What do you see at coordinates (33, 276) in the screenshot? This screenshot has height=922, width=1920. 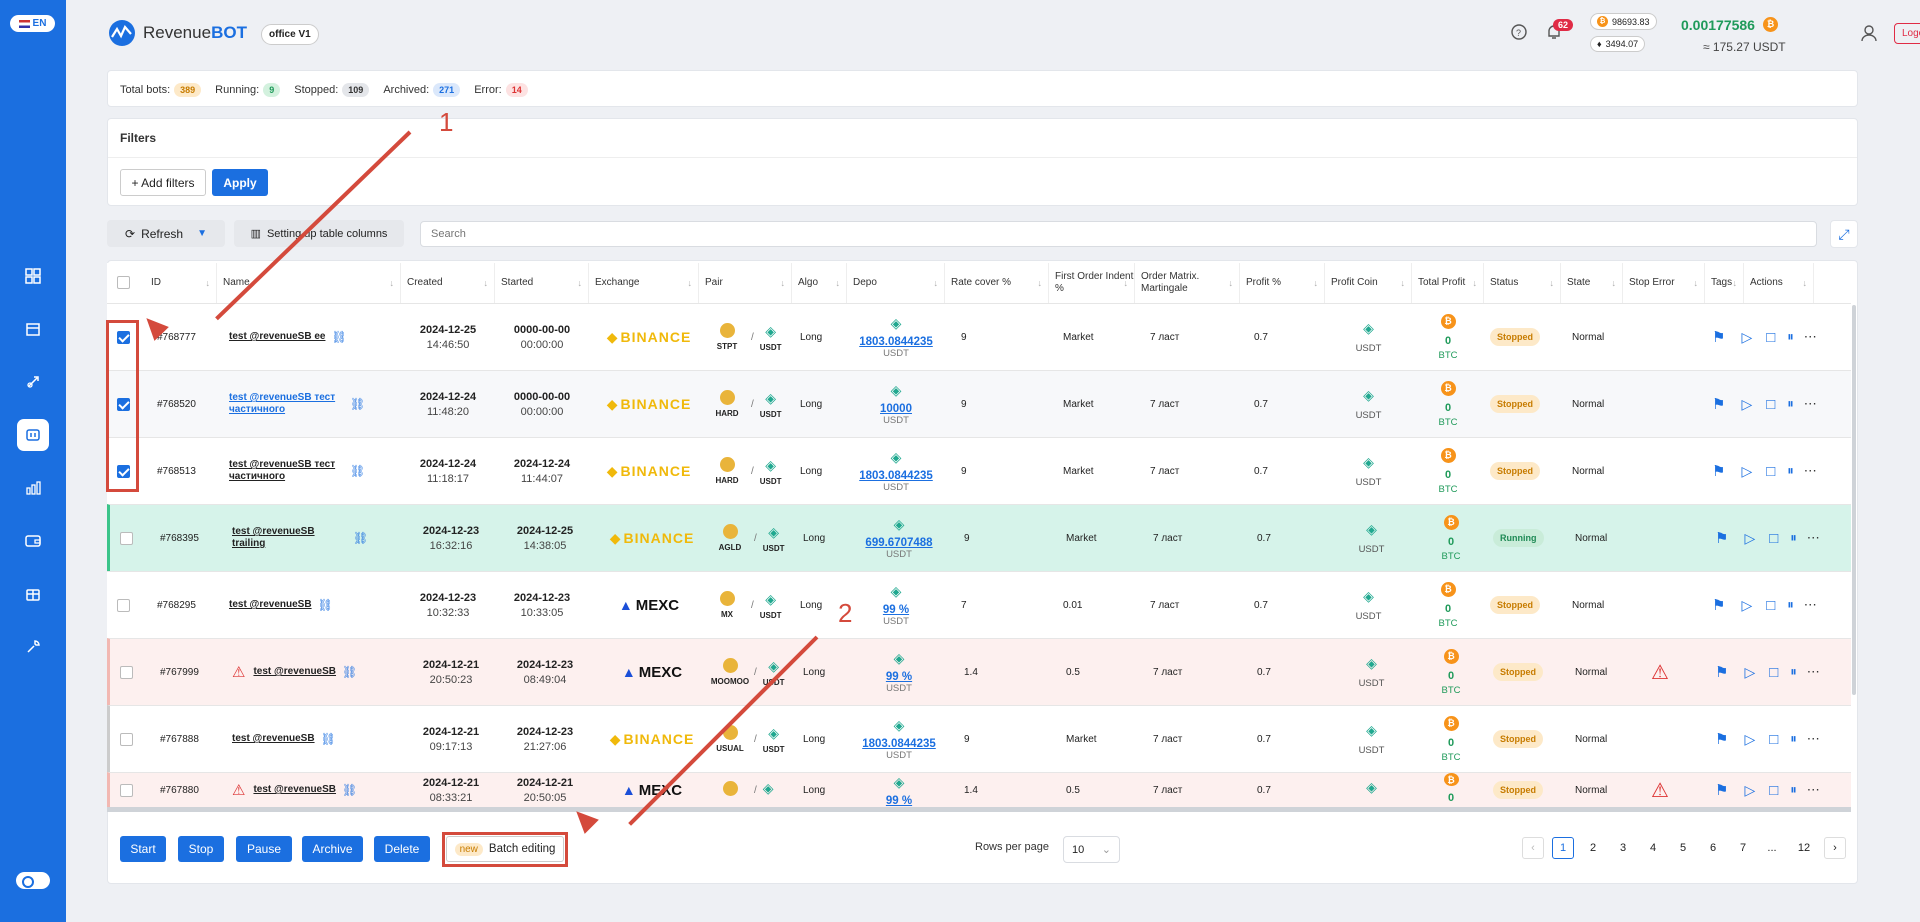 I see `dashboard-icon` at bounding box center [33, 276].